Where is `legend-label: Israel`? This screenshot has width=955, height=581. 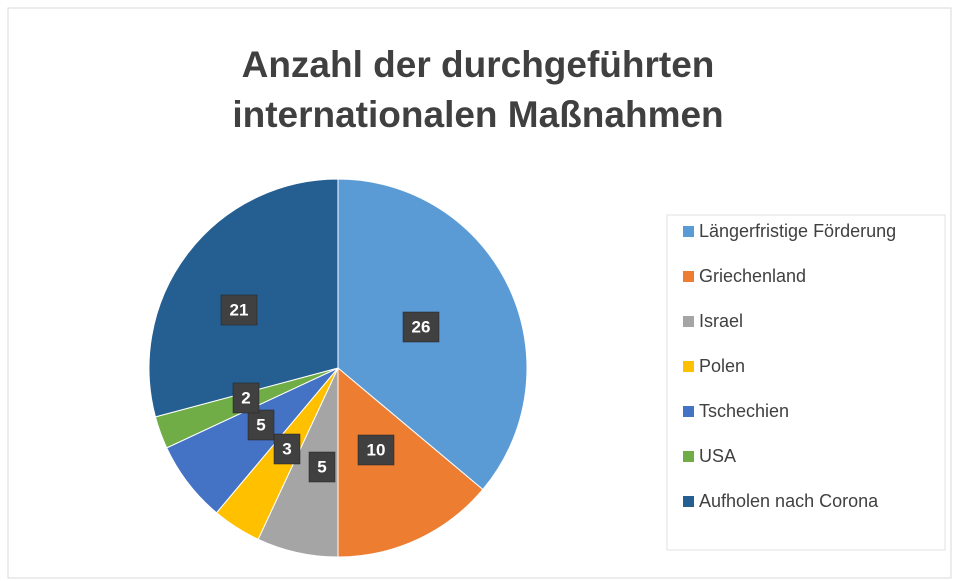
legend-label: Israel is located at coordinates (721, 321).